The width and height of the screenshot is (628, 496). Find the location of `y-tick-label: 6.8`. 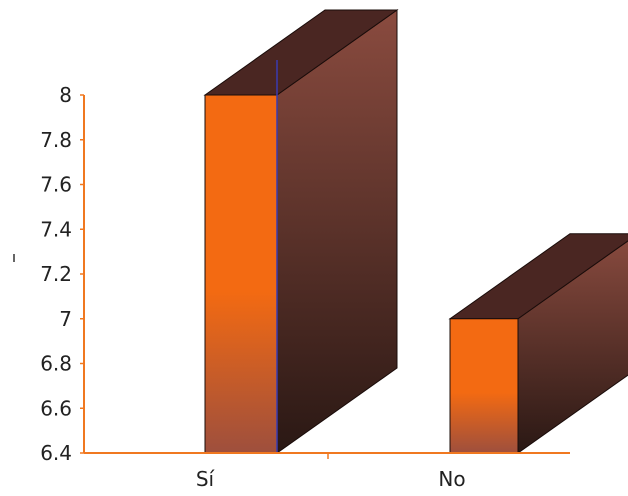

y-tick-label: 6.8 is located at coordinates (56, 364).